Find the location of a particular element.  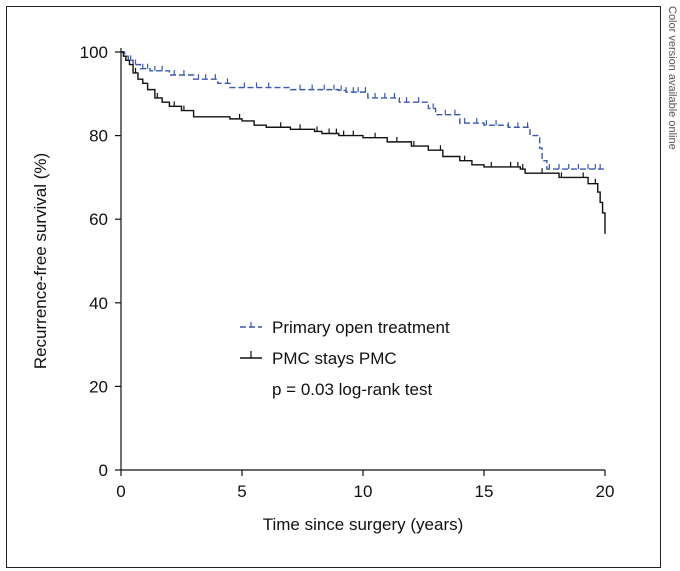

y-tick-label: 80 is located at coordinates (98, 136).